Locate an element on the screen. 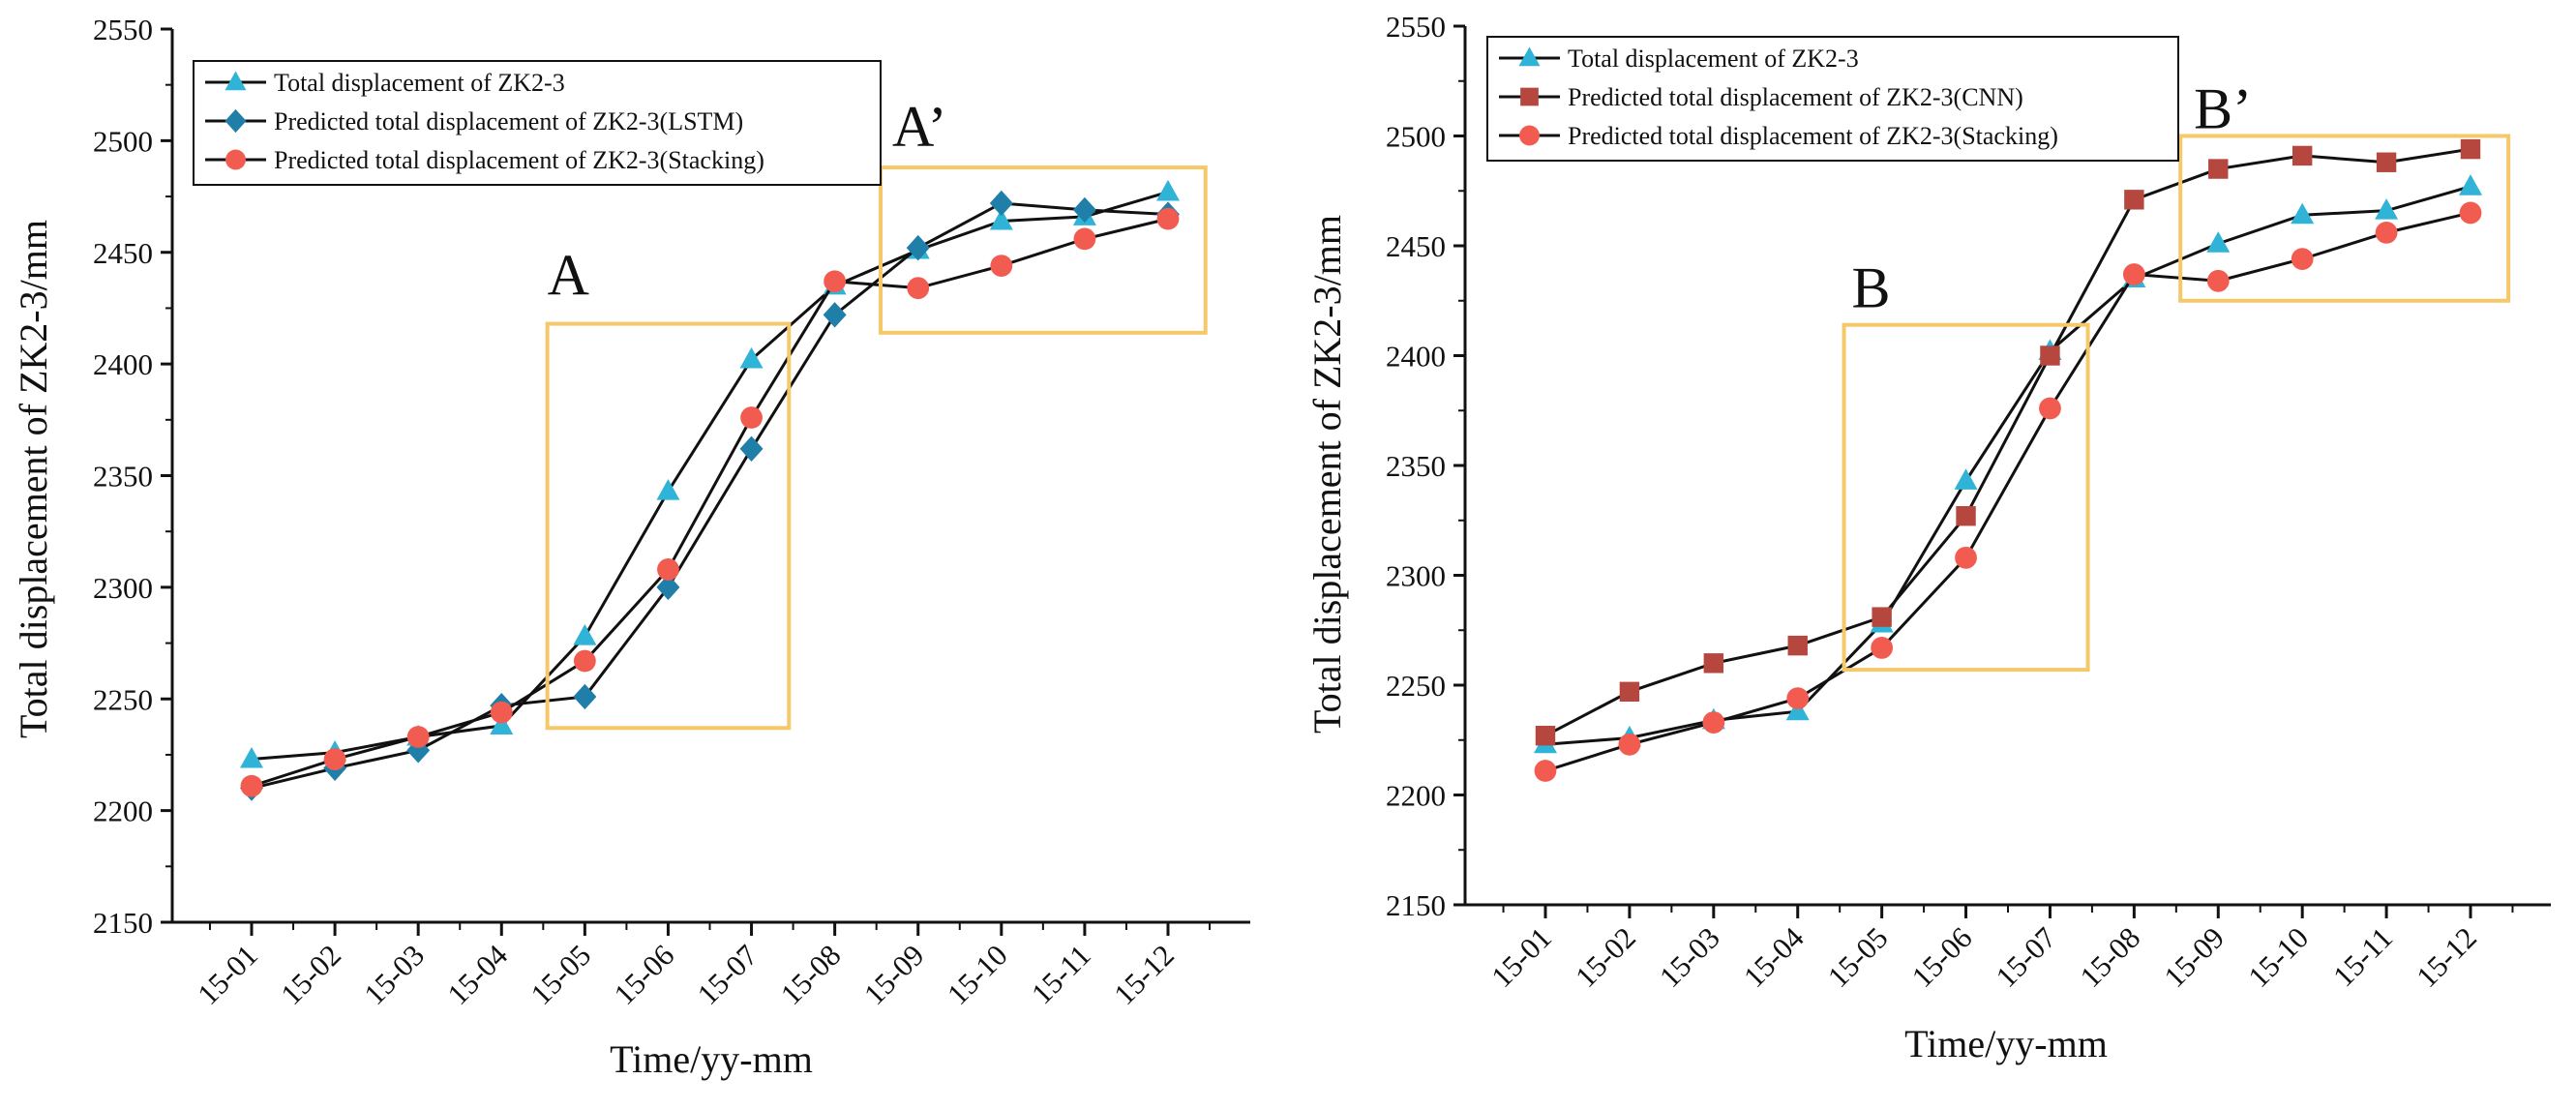 The image size is (2576, 1109). x-tick-label: 15-01 is located at coordinates (1521, 957).